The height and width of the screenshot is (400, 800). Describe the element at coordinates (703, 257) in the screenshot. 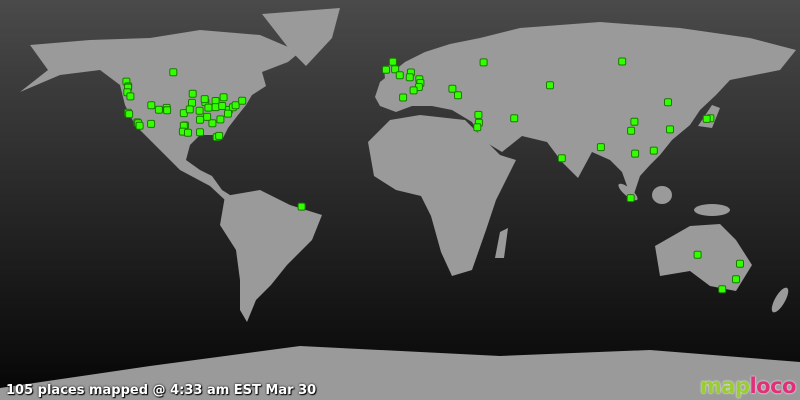

I see `australia` at that location.